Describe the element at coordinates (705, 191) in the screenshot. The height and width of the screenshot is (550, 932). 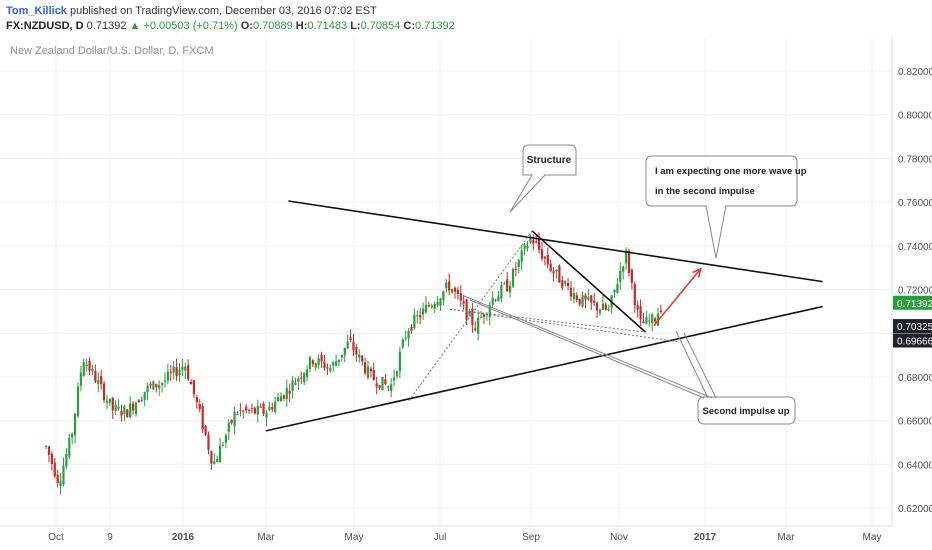
I see `expect-callout-line2: in the second impulse` at that location.